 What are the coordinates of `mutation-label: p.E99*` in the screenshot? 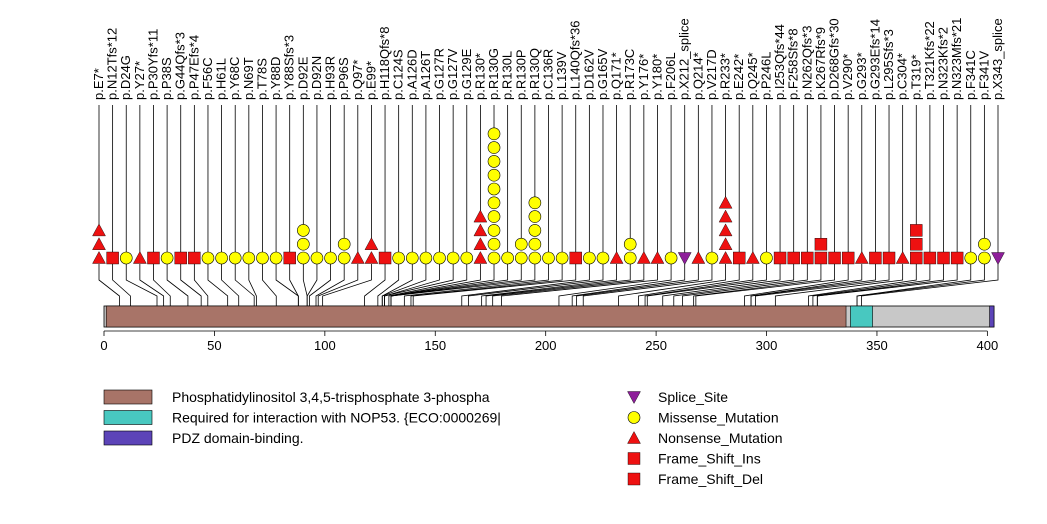 It's located at (370, 80).